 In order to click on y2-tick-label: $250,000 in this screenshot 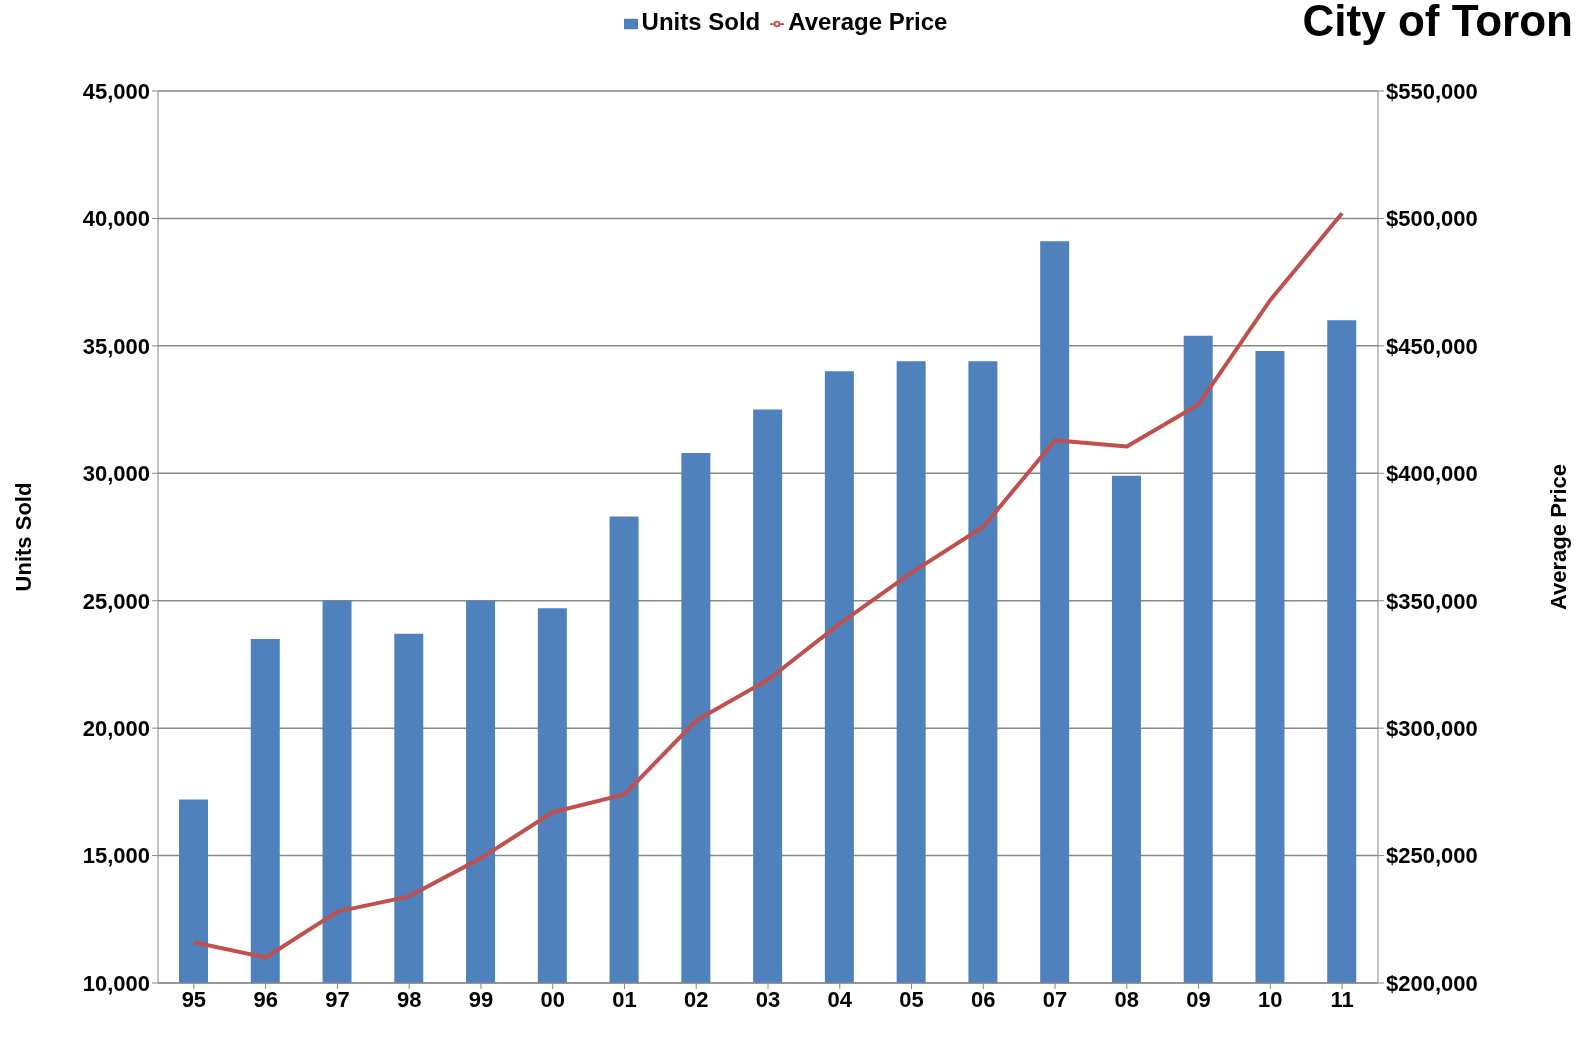, I will do `click(1432, 856)`.